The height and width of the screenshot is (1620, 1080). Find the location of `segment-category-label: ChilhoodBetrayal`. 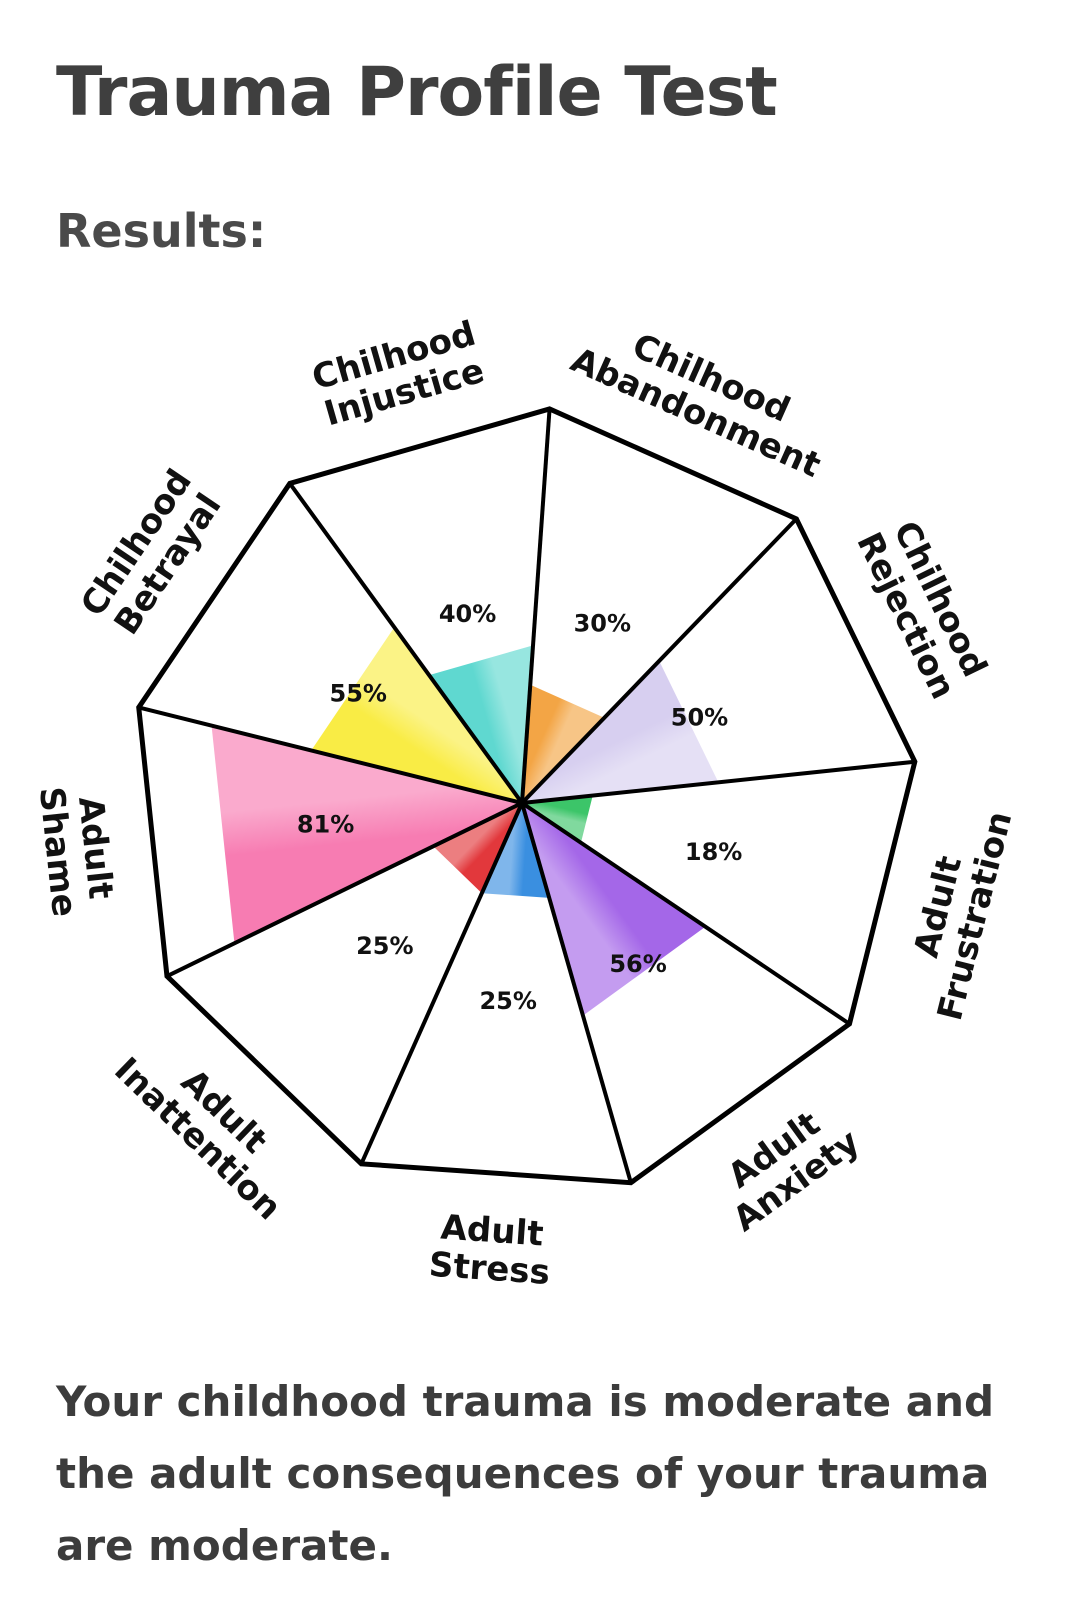

segment-category-label: ChilhoodBetrayal is located at coordinates (152, 553).